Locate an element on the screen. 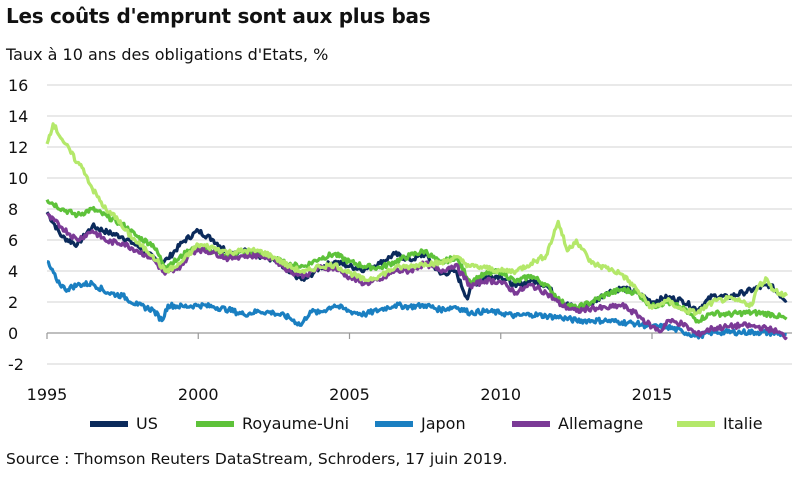 Image resolution: width=800 pixels, height=478 pixels. y-tick-label: 8 is located at coordinates (13, 209).